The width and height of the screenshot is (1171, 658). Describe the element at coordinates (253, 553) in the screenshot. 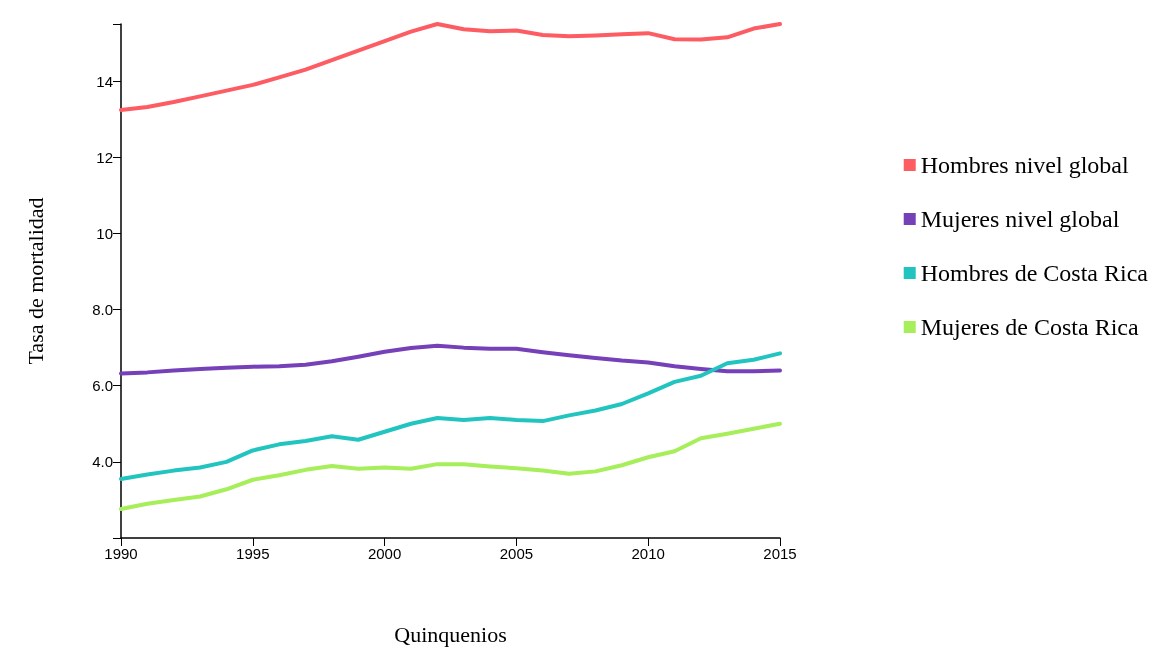

I see `x-tick-label: 1995` at that location.